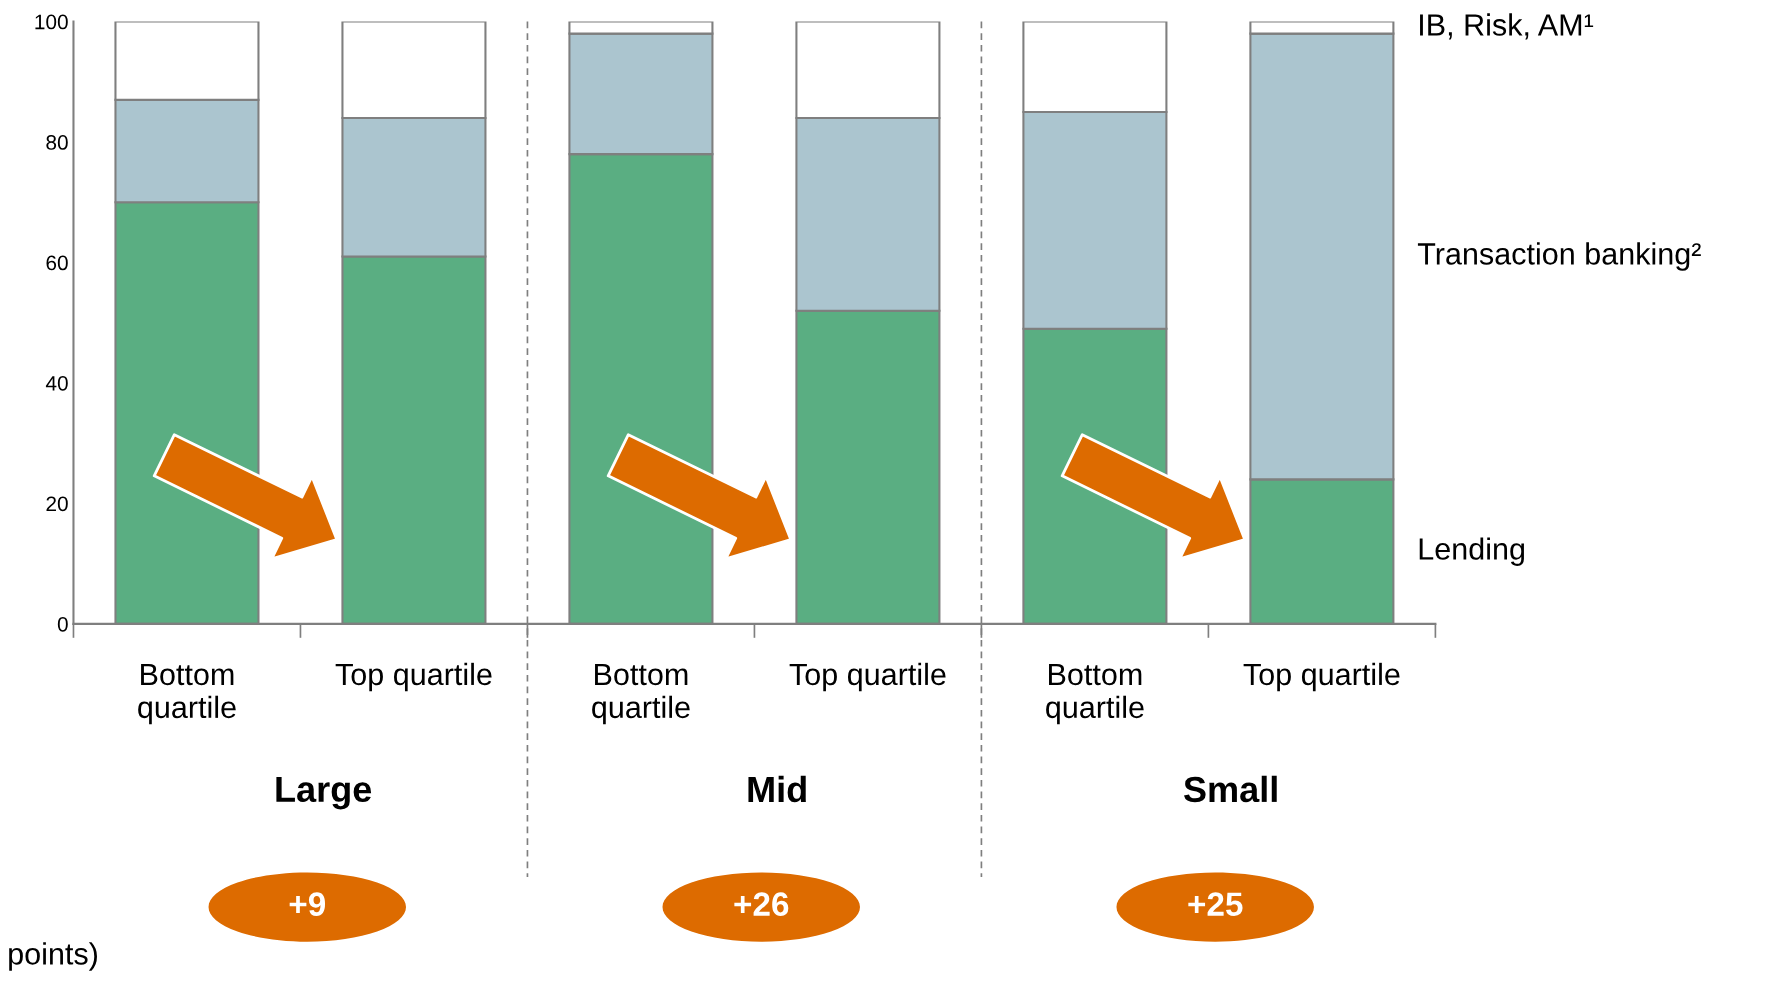 The width and height of the screenshot is (1792, 981). What do you see at coordinates (56, 383) in the screenshot?
I see `y-tick-label: 40` at bounding box center [56, 383].